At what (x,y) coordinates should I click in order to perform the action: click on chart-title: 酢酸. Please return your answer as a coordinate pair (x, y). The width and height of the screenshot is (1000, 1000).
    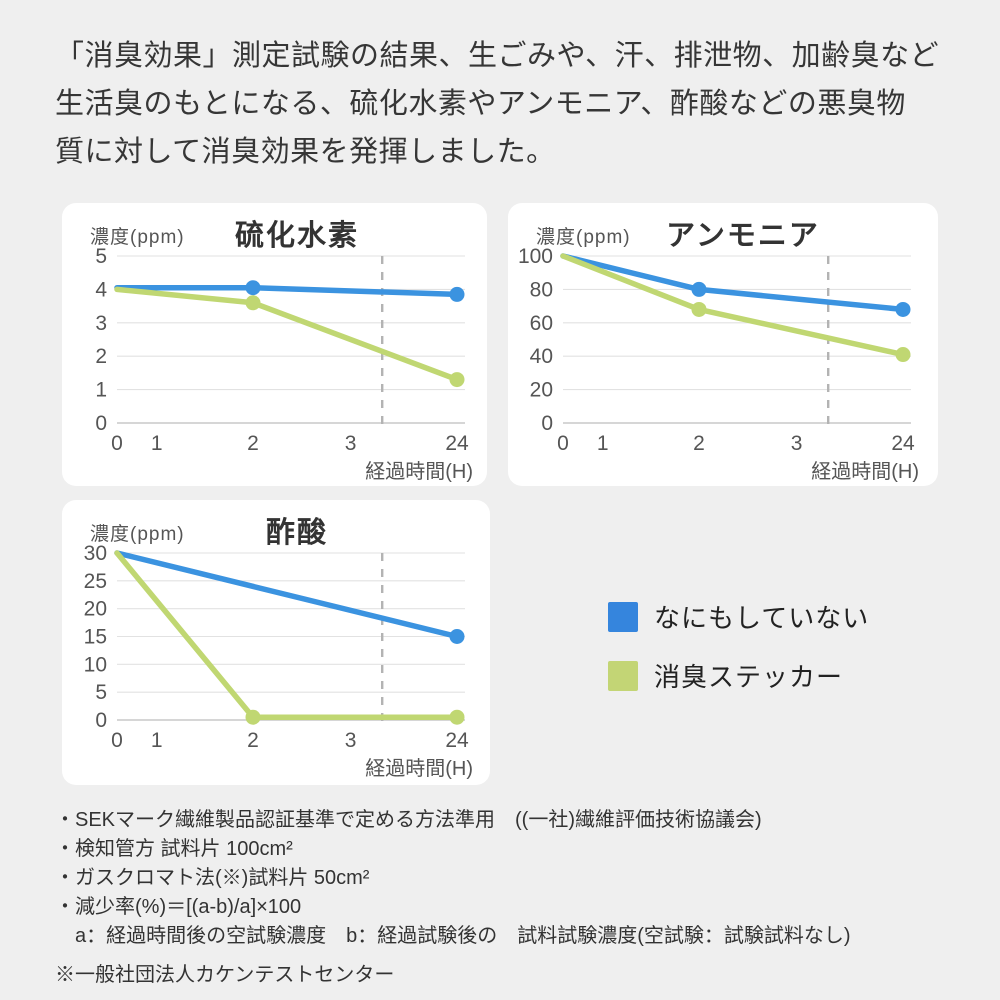
    Looking at the image, I should click on (297, 532).